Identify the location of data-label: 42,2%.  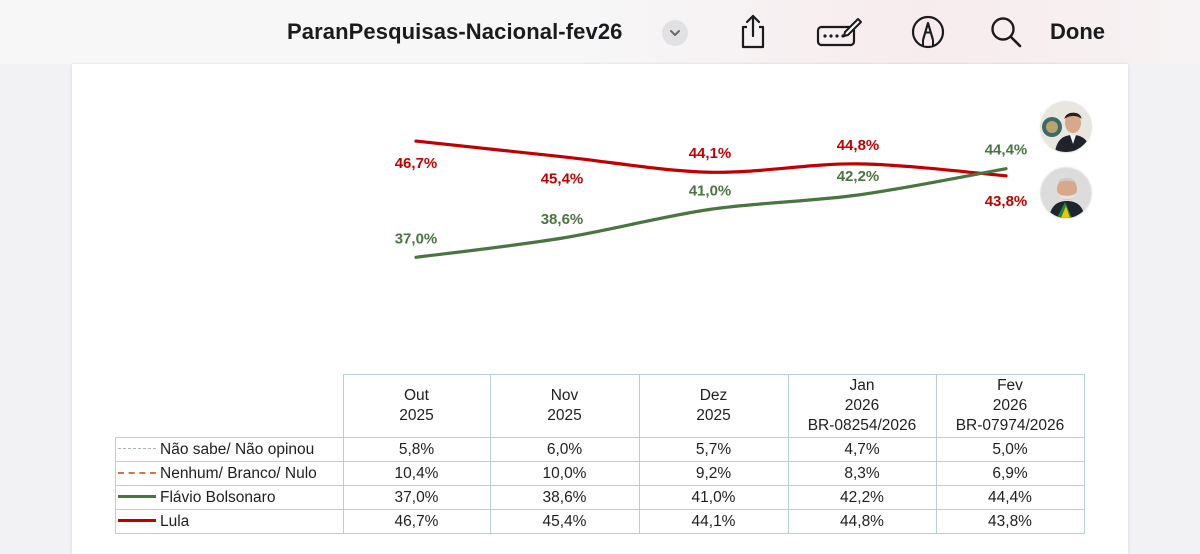
(858, 176).